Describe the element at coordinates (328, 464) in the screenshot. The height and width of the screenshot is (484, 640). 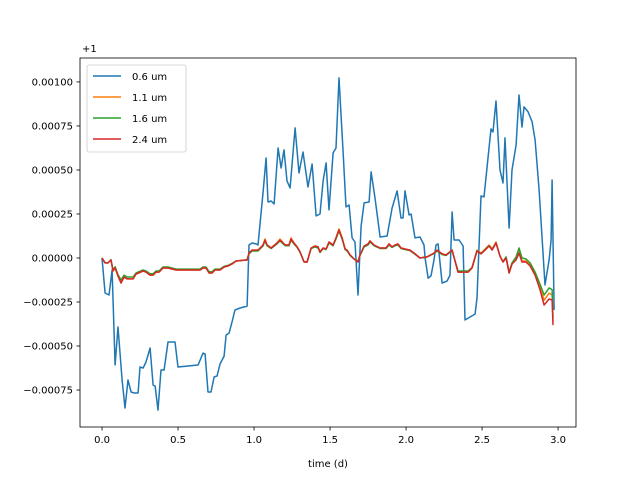
I see `x-axis-label: time (d)` at that location.